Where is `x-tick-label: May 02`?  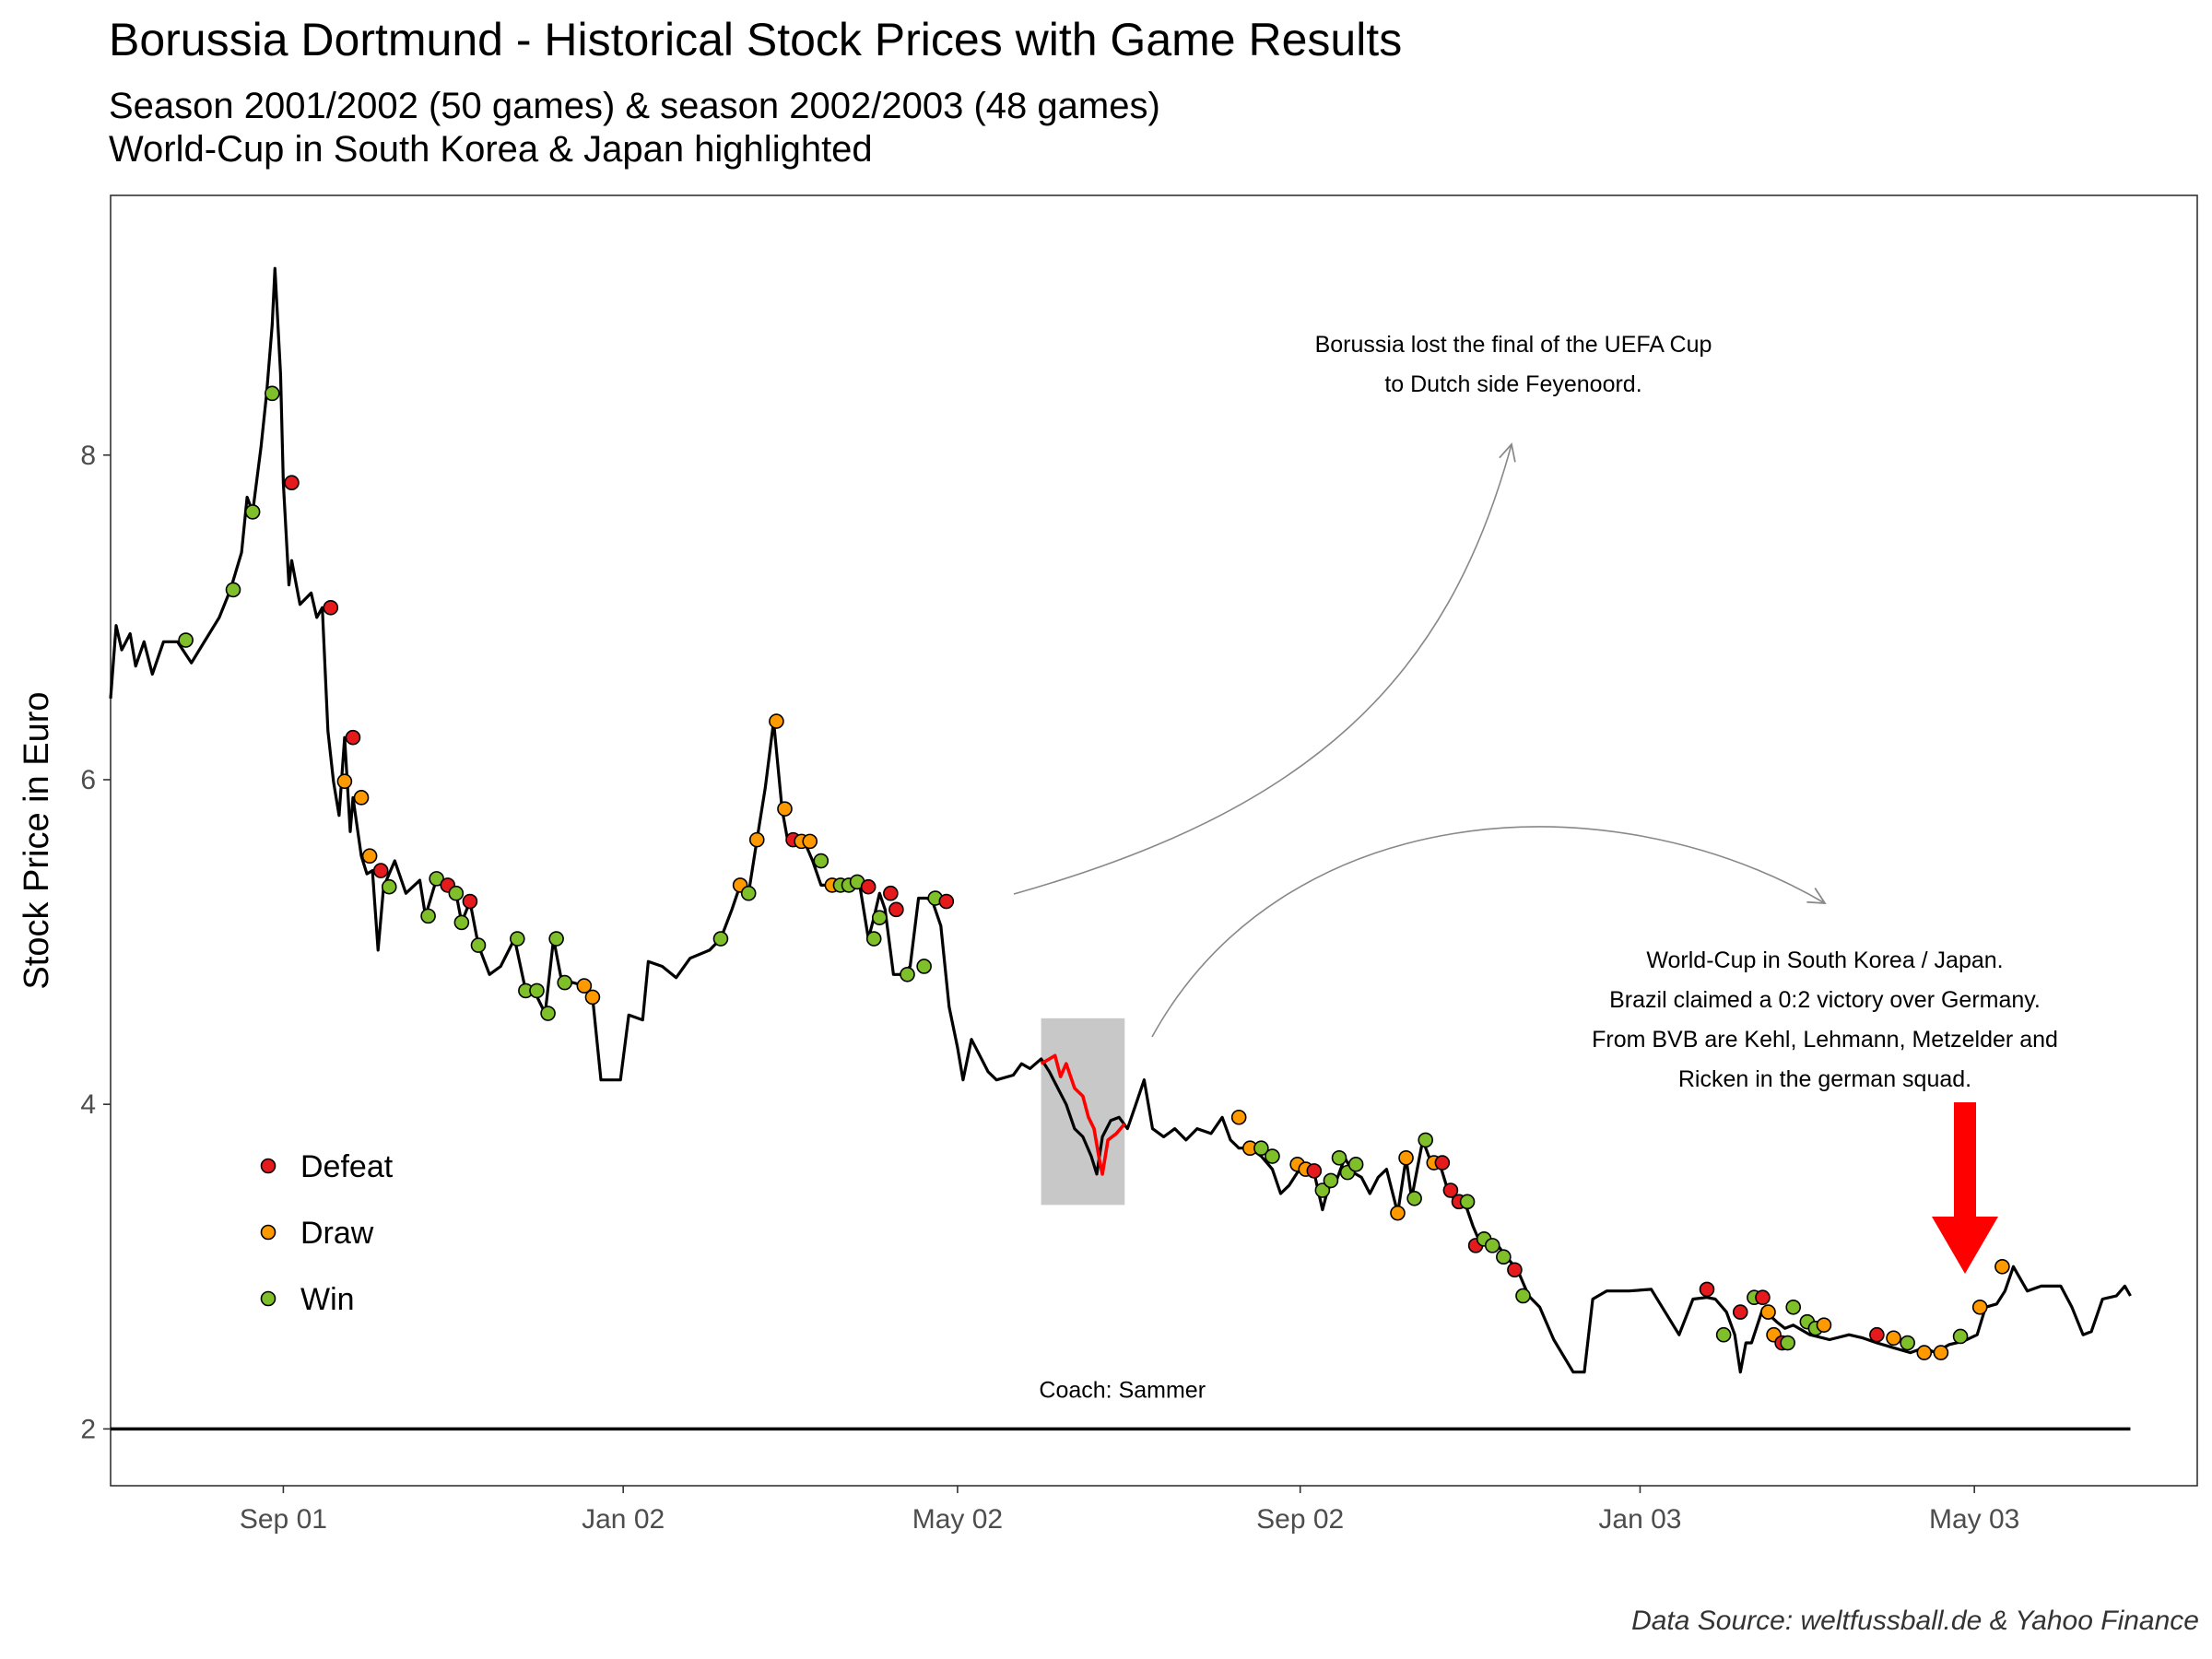 x-tick-label: May 02 is located at coordinates (957, 1519).